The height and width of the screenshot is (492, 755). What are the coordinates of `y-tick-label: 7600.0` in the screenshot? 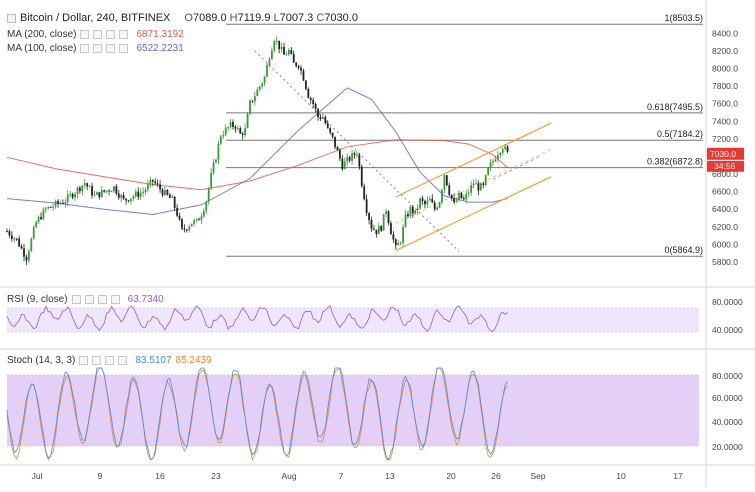 It's located at (725, 104).